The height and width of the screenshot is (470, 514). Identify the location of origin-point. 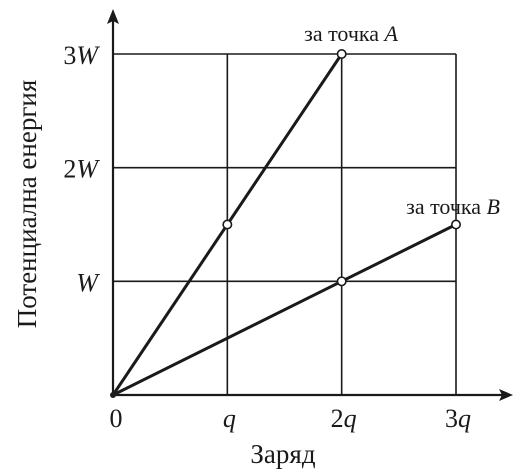
(113, 395).